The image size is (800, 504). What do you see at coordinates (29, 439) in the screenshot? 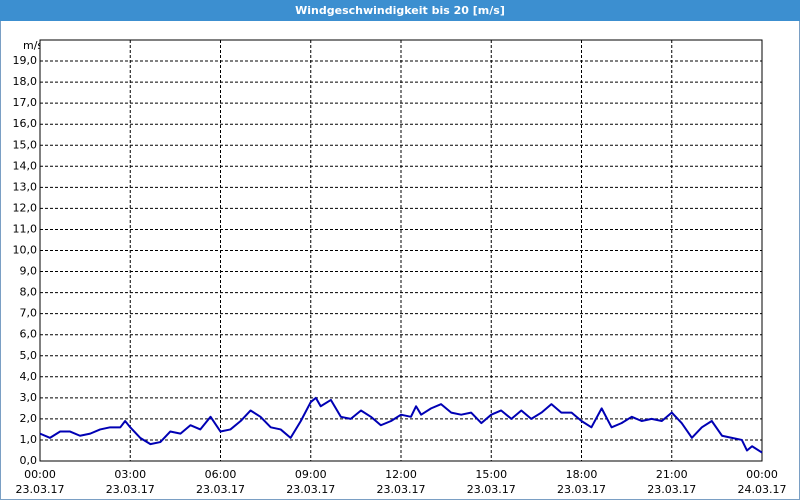
I see `y-tick-label: 1,0` at bounding box center [29, 439].